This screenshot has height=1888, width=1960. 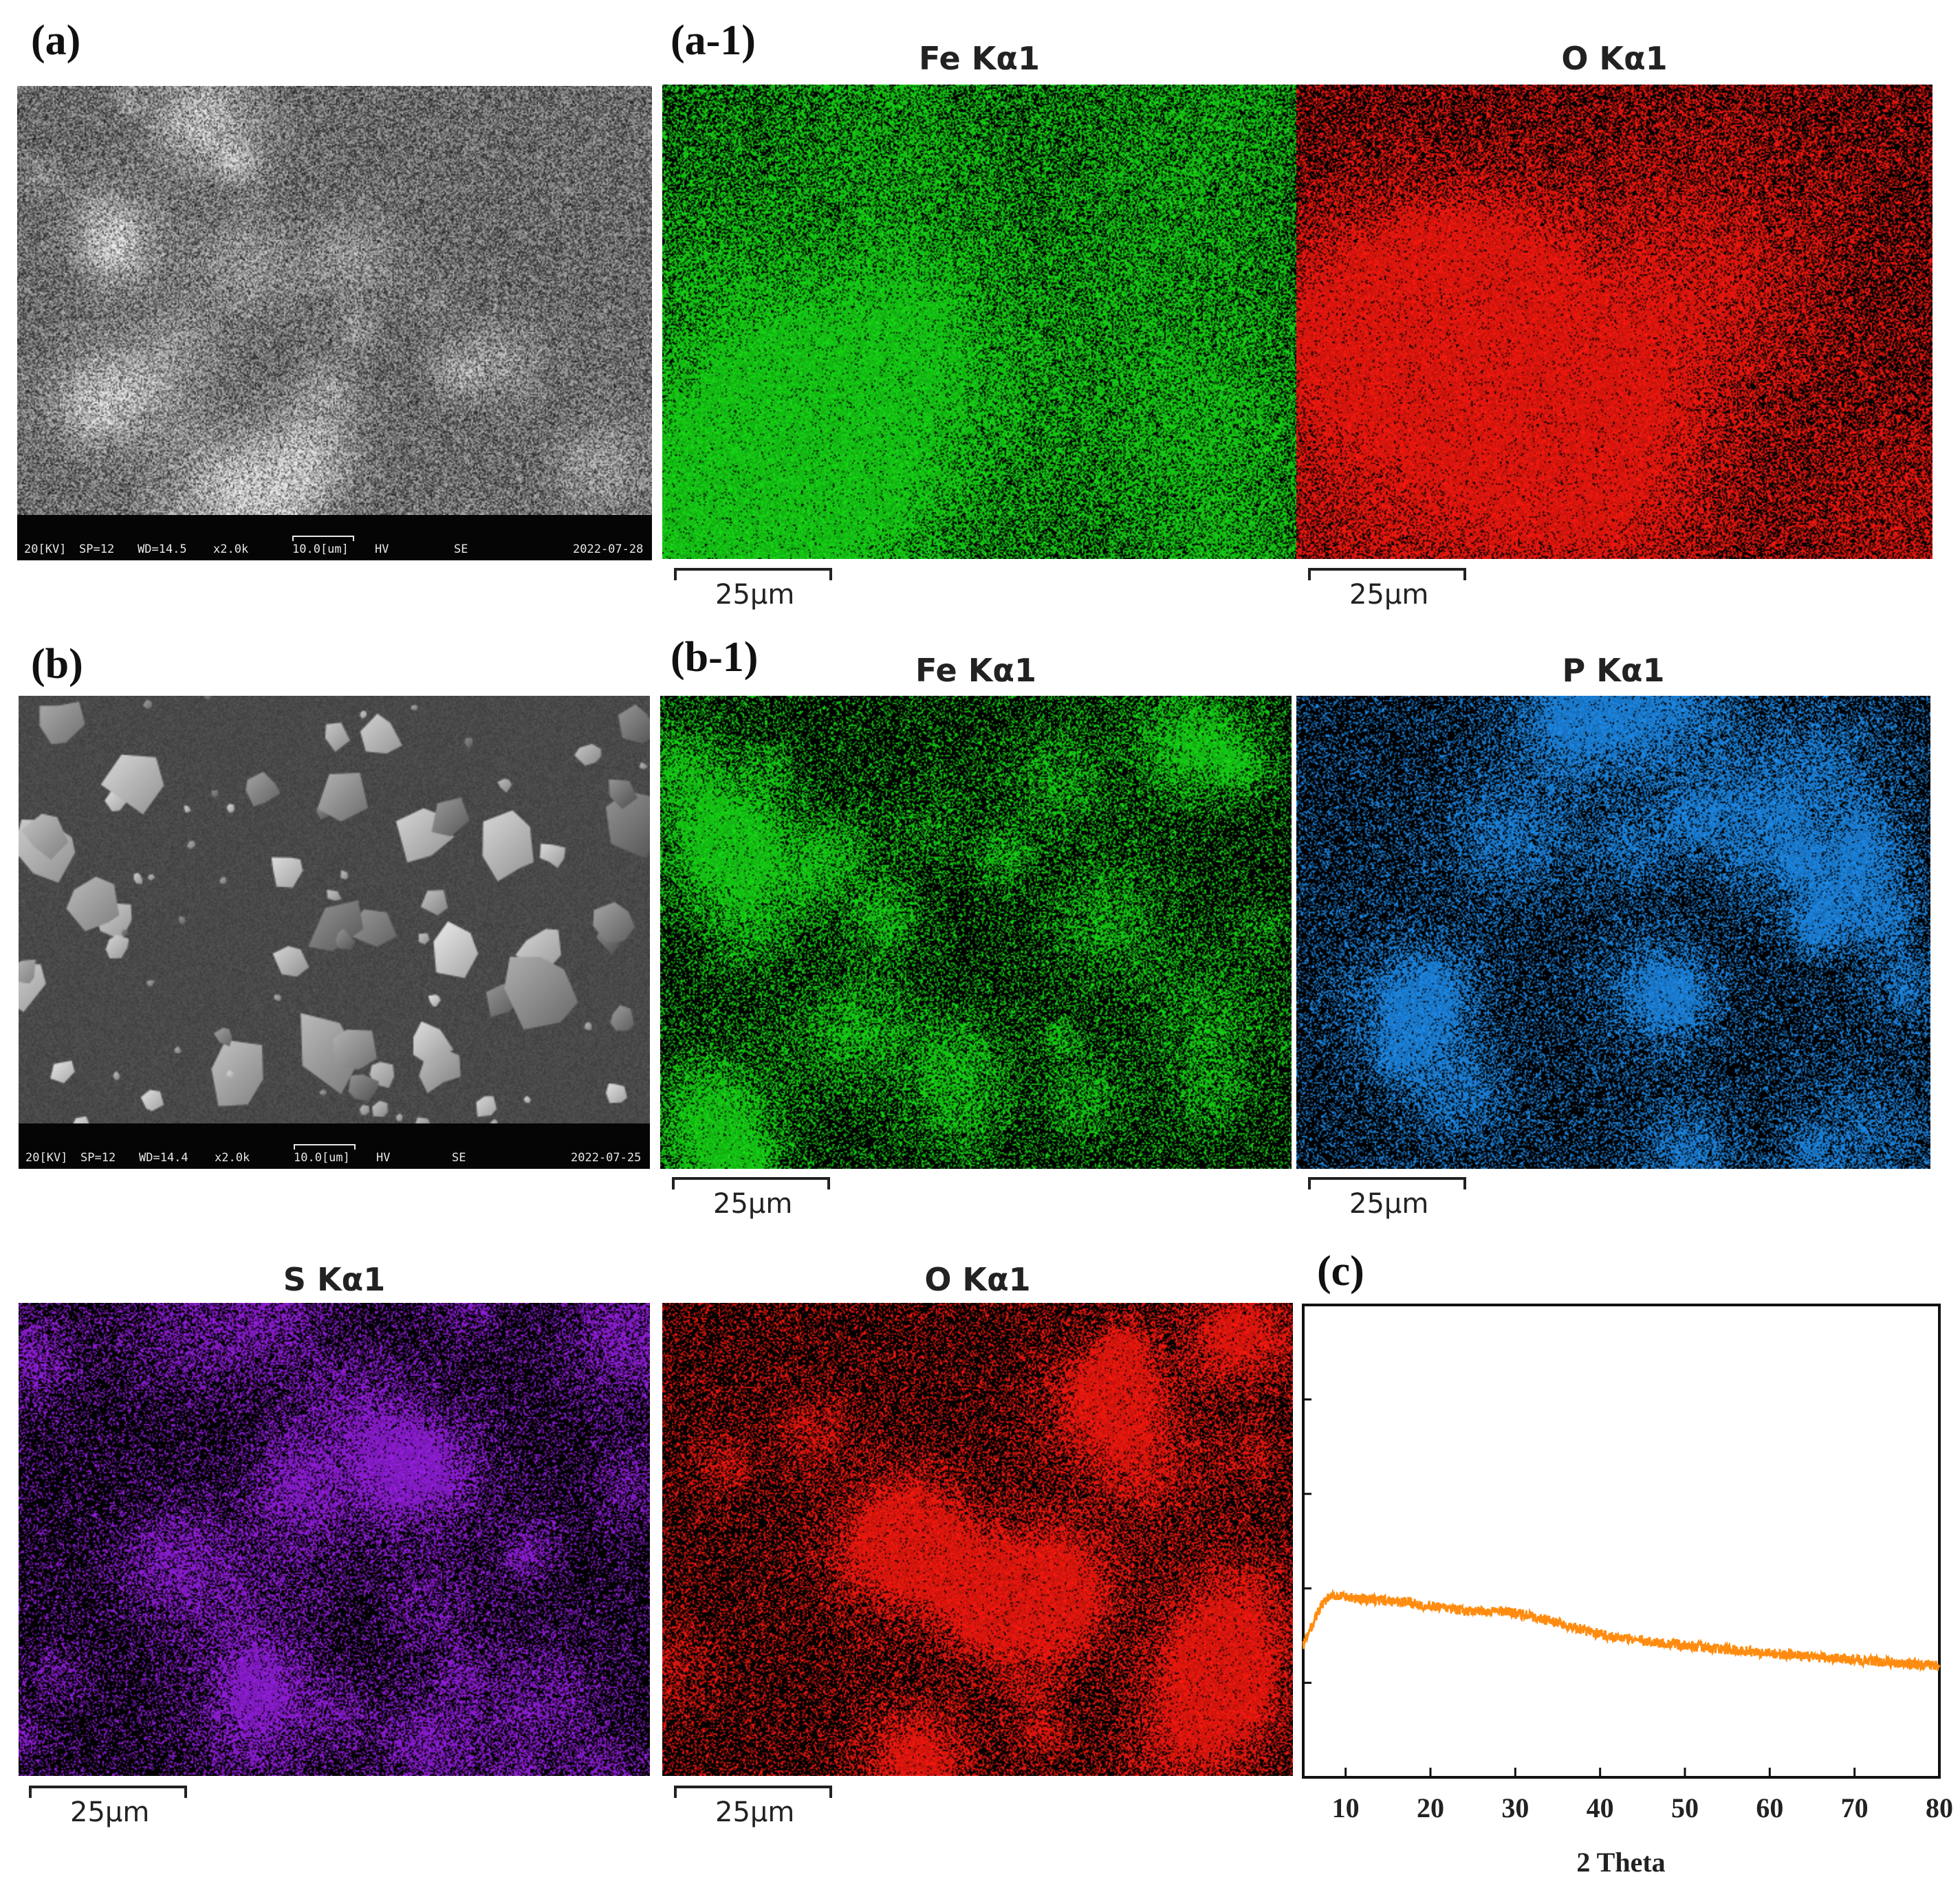 What do you see at coordinates (1515, 1807) in the screenshot?
I see `x-tick-label: 30` at bounding box center [1515, 1807].